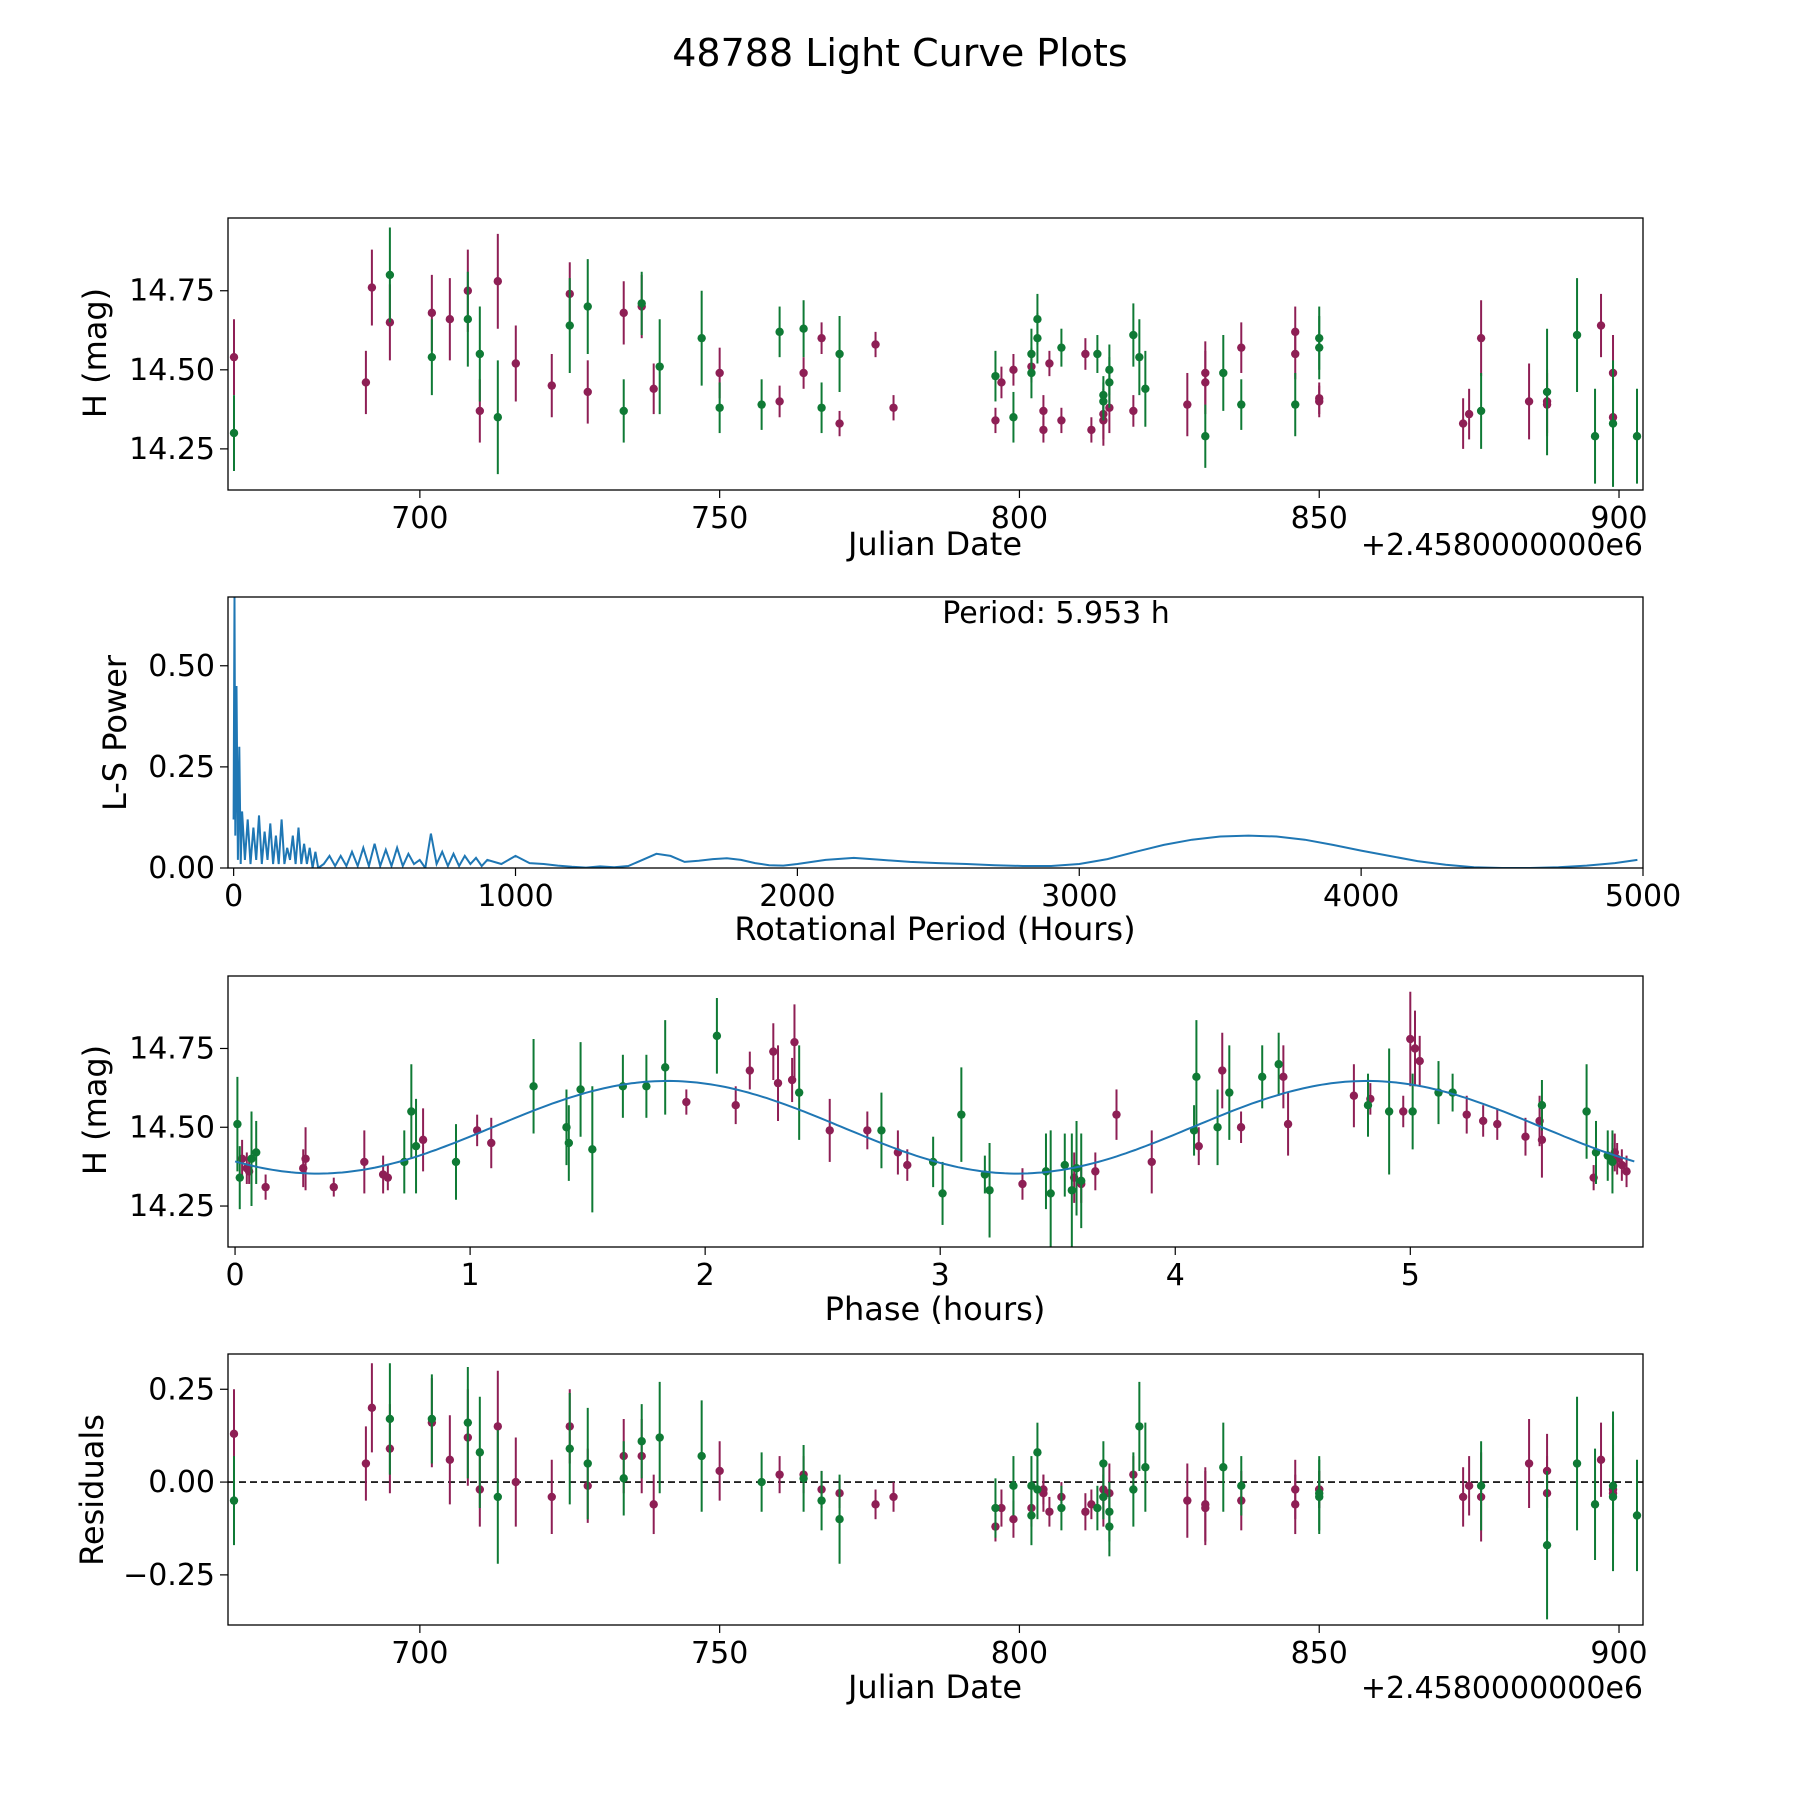  Describe the element at coordinates (235, 1275) in the screenshot. I see `phased-xtick-label: 0` at that location.